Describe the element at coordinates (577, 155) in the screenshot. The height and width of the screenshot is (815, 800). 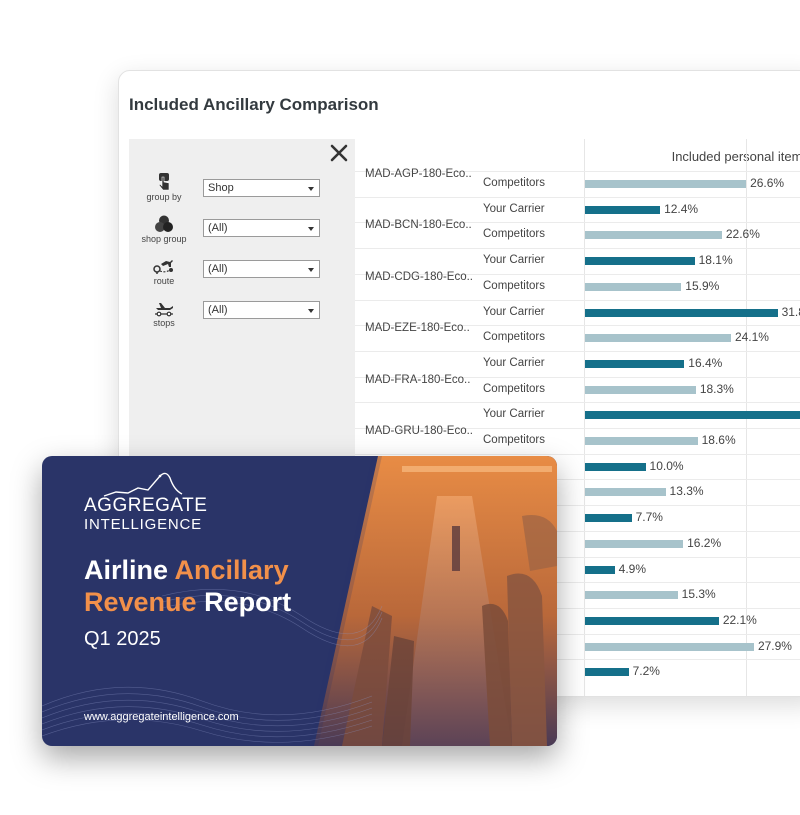
I see `table-header: Included personal item` at that location.